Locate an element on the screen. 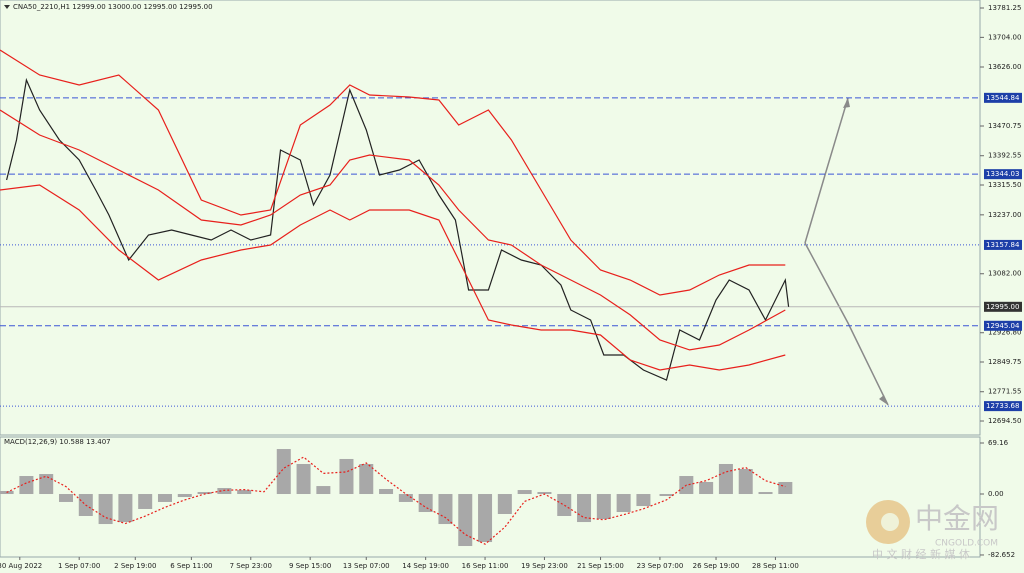 The width and height of the screenshot is (1024, 573). level-label: 12995.00 is located at coordinates (1002, 307).